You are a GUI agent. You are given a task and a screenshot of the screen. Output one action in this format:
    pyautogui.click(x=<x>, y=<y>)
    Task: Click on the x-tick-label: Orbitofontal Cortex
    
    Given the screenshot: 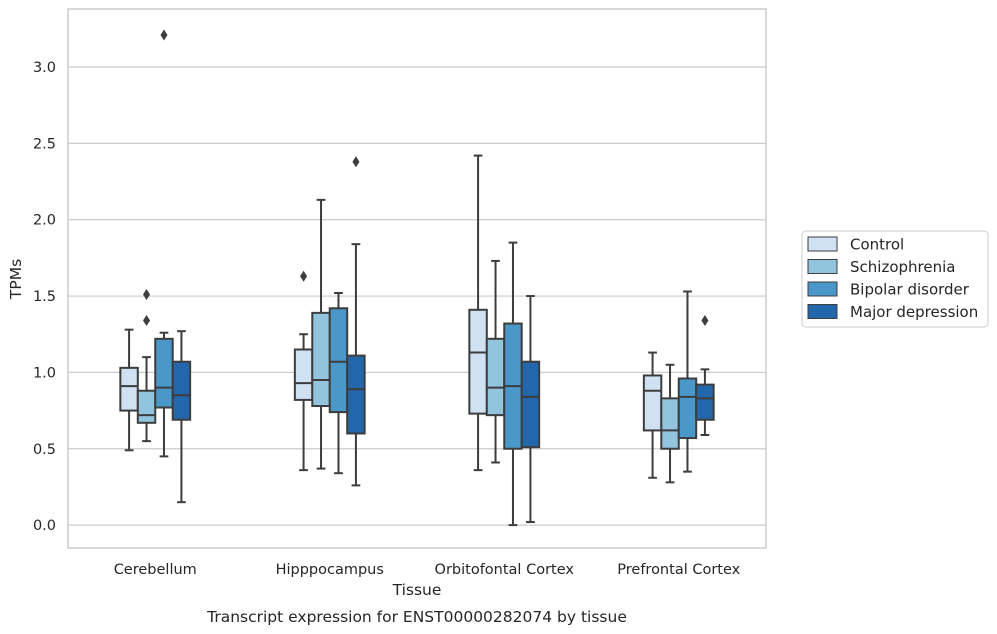 What is the action you would take?
    pyautogui.click(x=505, y=570)
    